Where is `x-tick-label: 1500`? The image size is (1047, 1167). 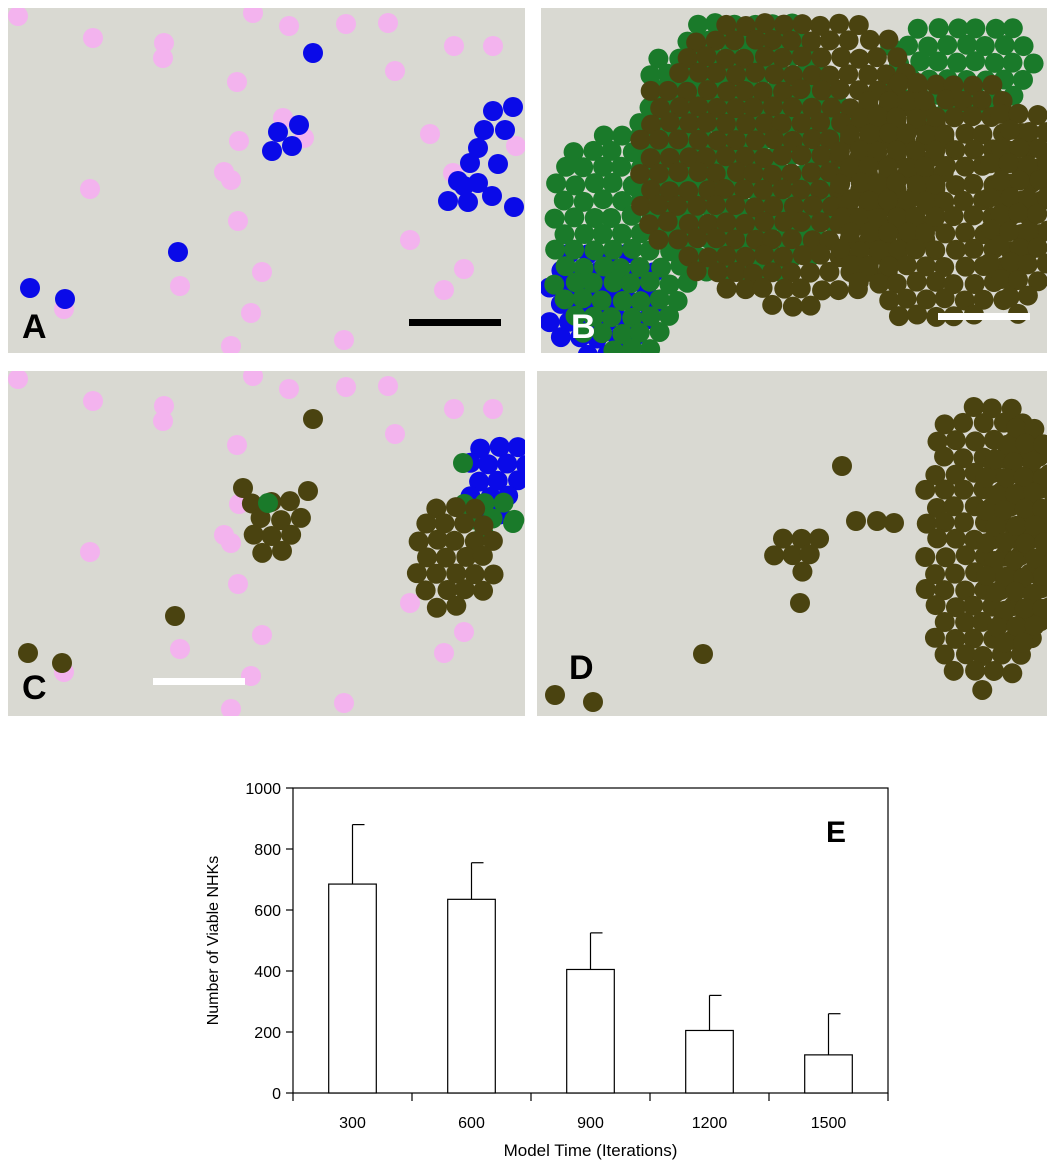
x-tick-label: 1500 is located at coordinates (829, 1123).